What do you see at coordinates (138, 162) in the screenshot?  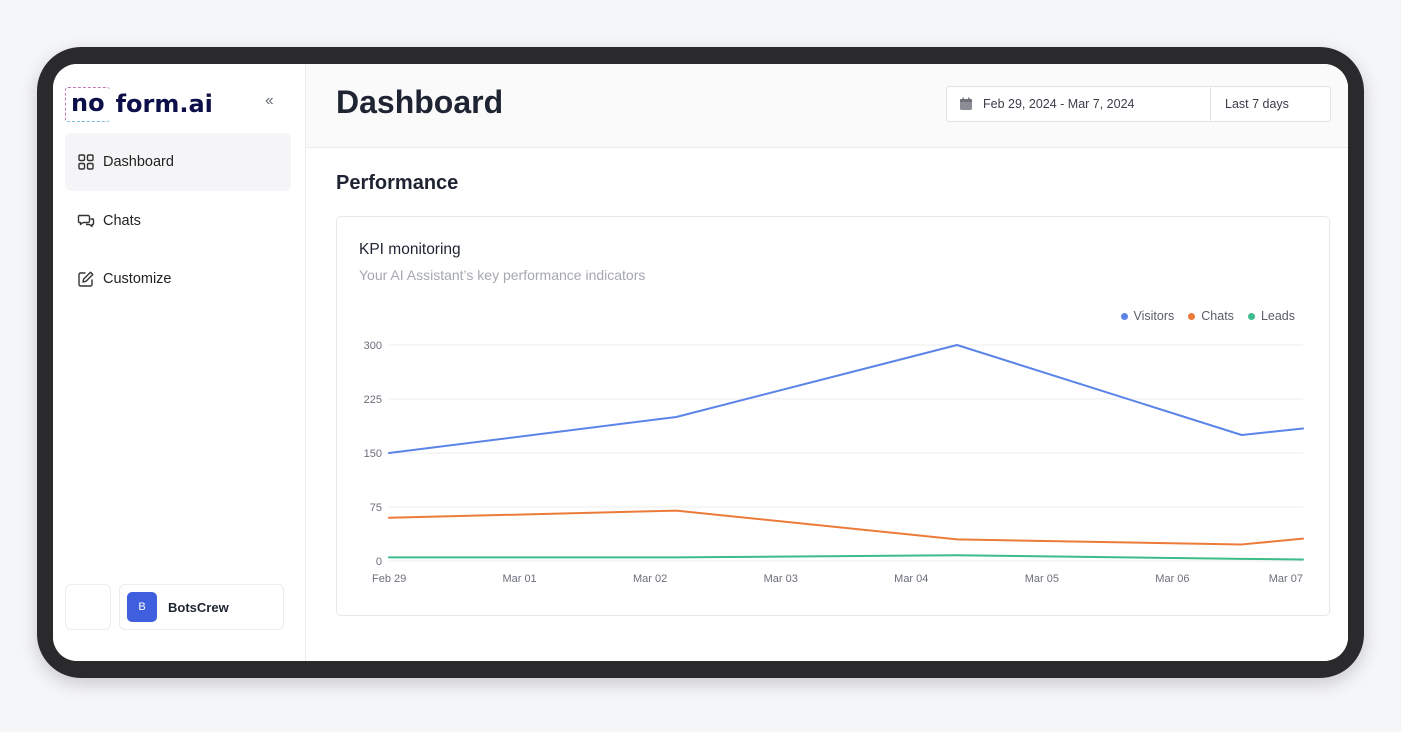 I see `sidebar-item-label: Dashboard` at bounding box center [138, 162].